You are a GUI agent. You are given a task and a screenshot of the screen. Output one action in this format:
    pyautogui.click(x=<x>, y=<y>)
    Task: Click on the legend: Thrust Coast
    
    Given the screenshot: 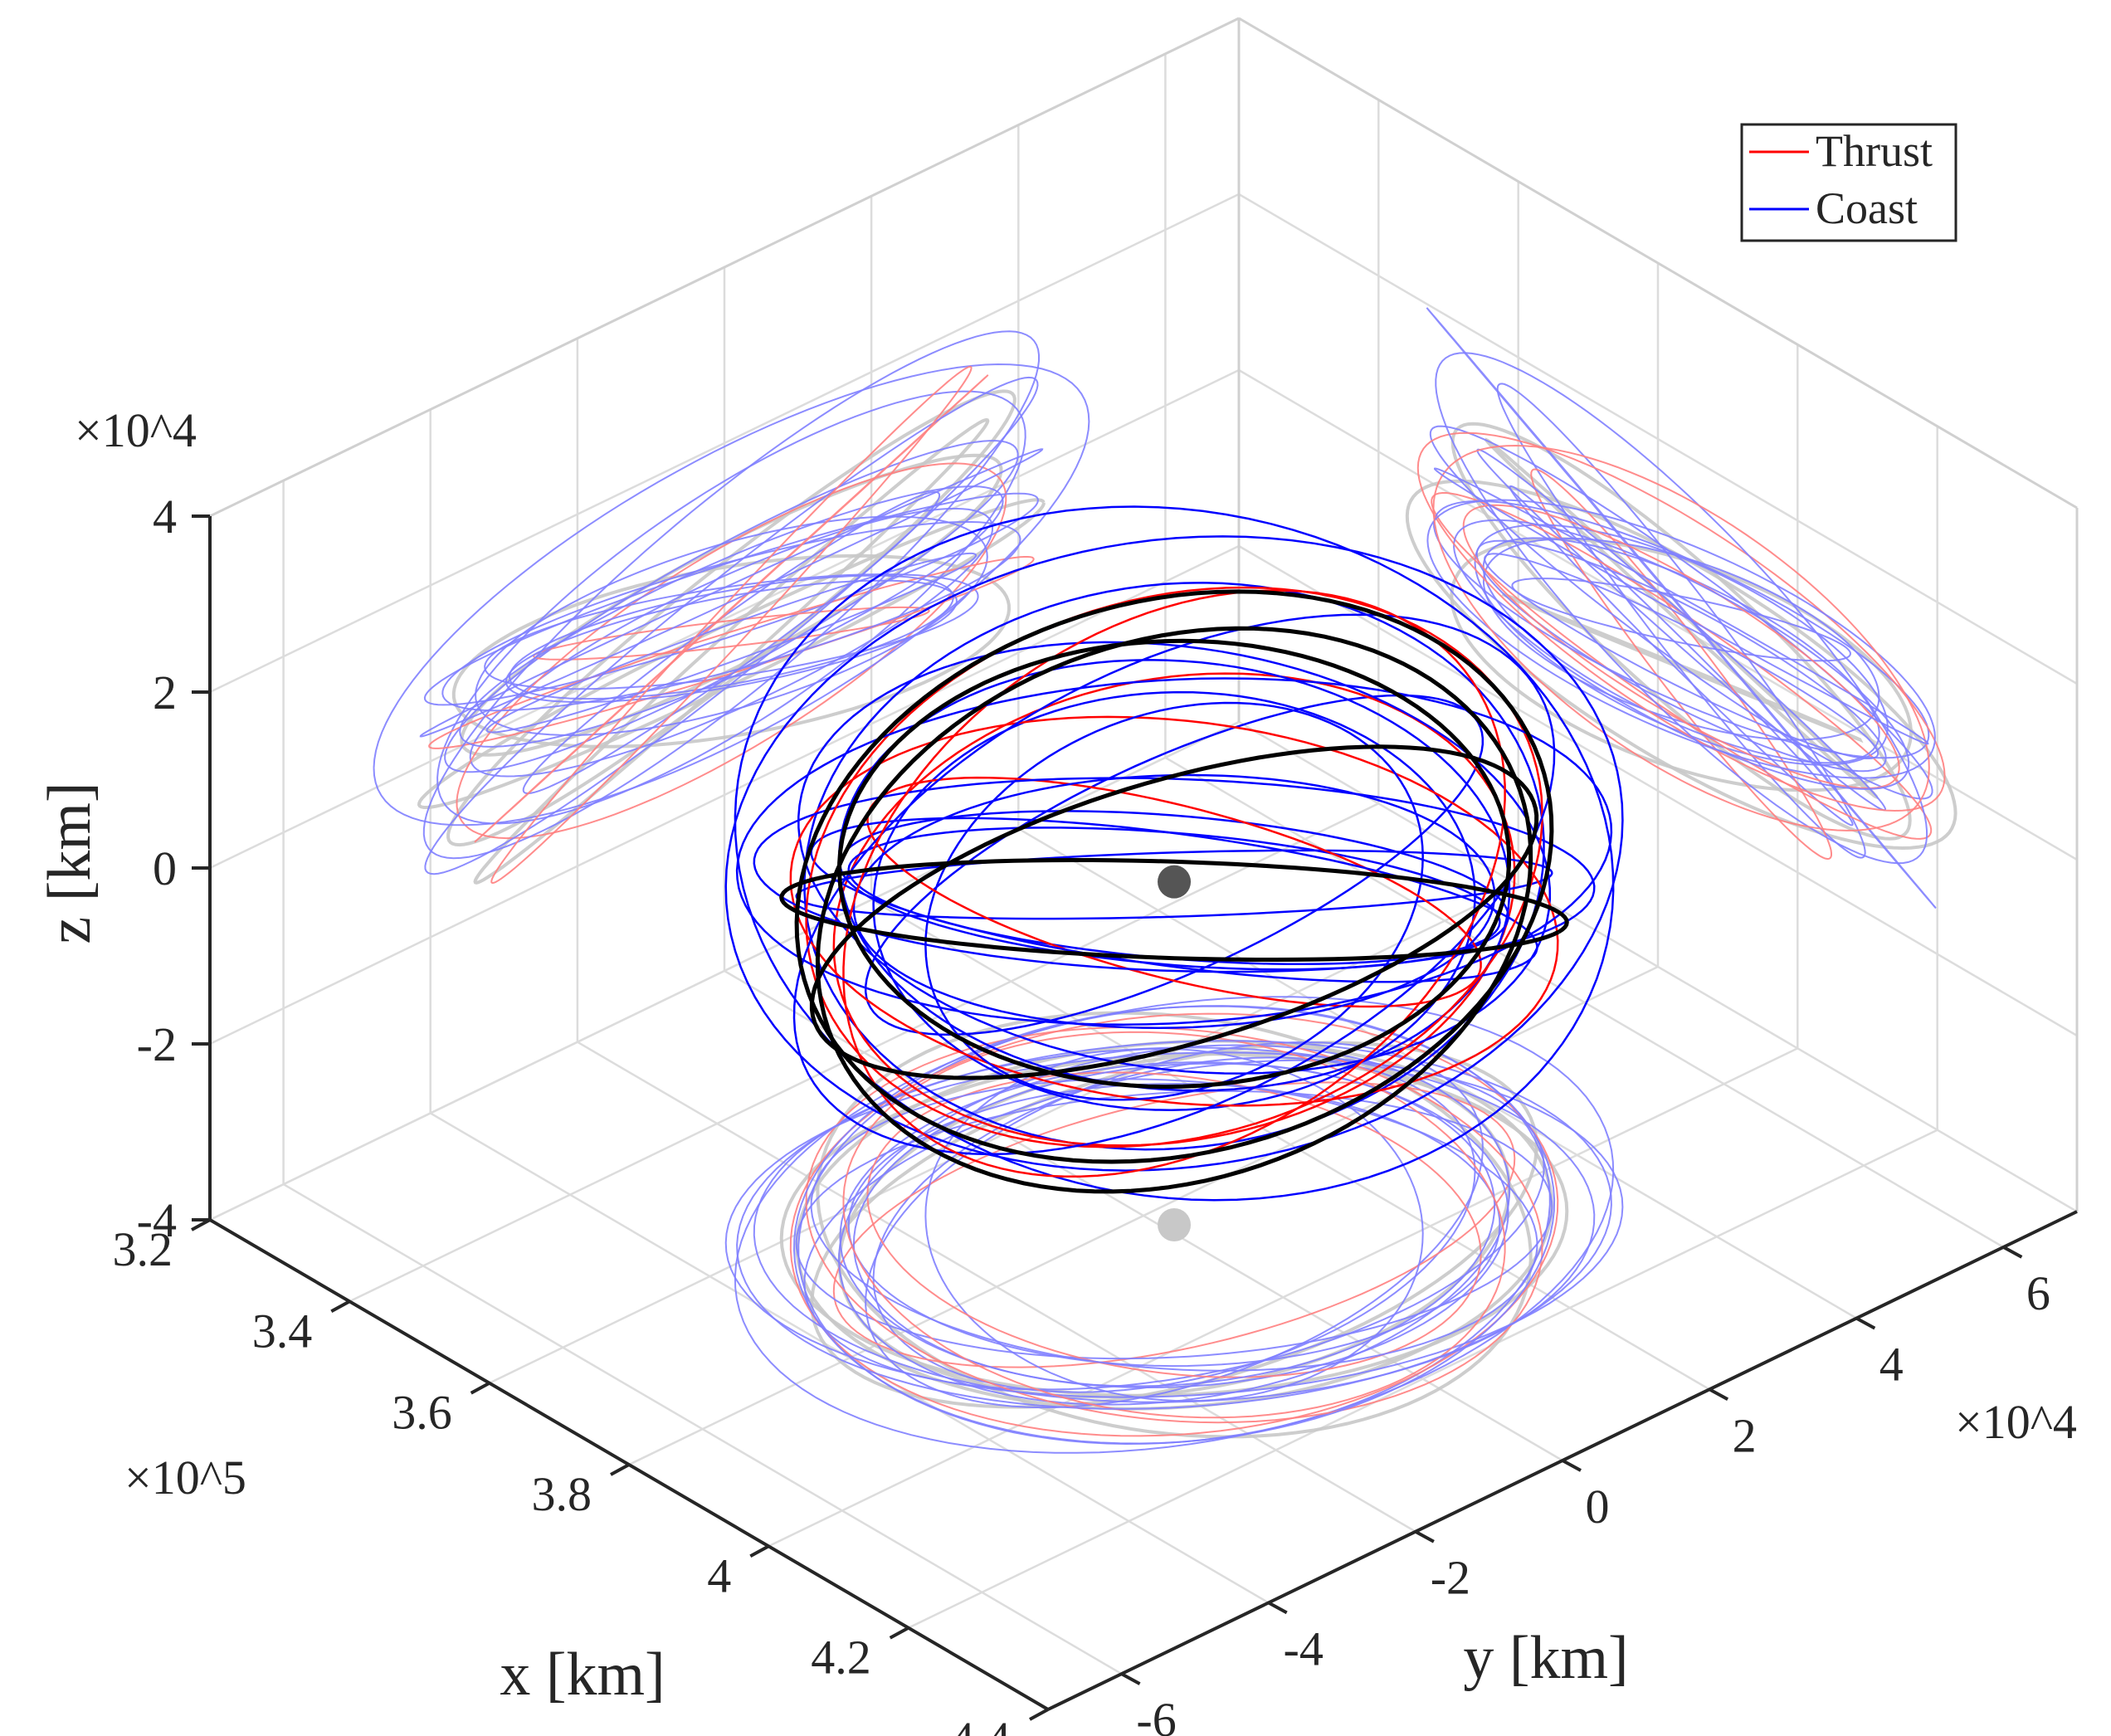 What is the action you would take?
    pyautogui.click(x=1848, y=182)
    